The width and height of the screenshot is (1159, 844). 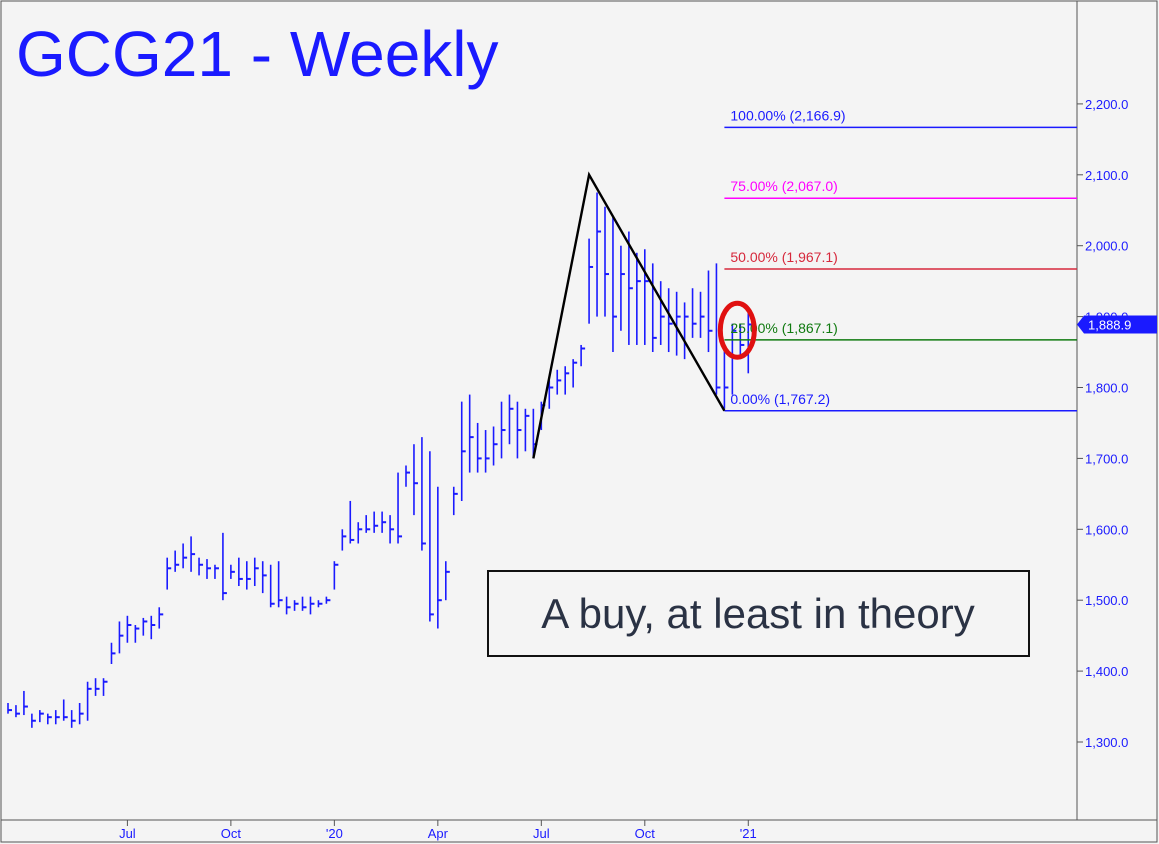 What do you see at coordinates (1106, 246) in the screenshot?
I see `y-tick-label: 2,000.0` at bounding box center [1106, 246].